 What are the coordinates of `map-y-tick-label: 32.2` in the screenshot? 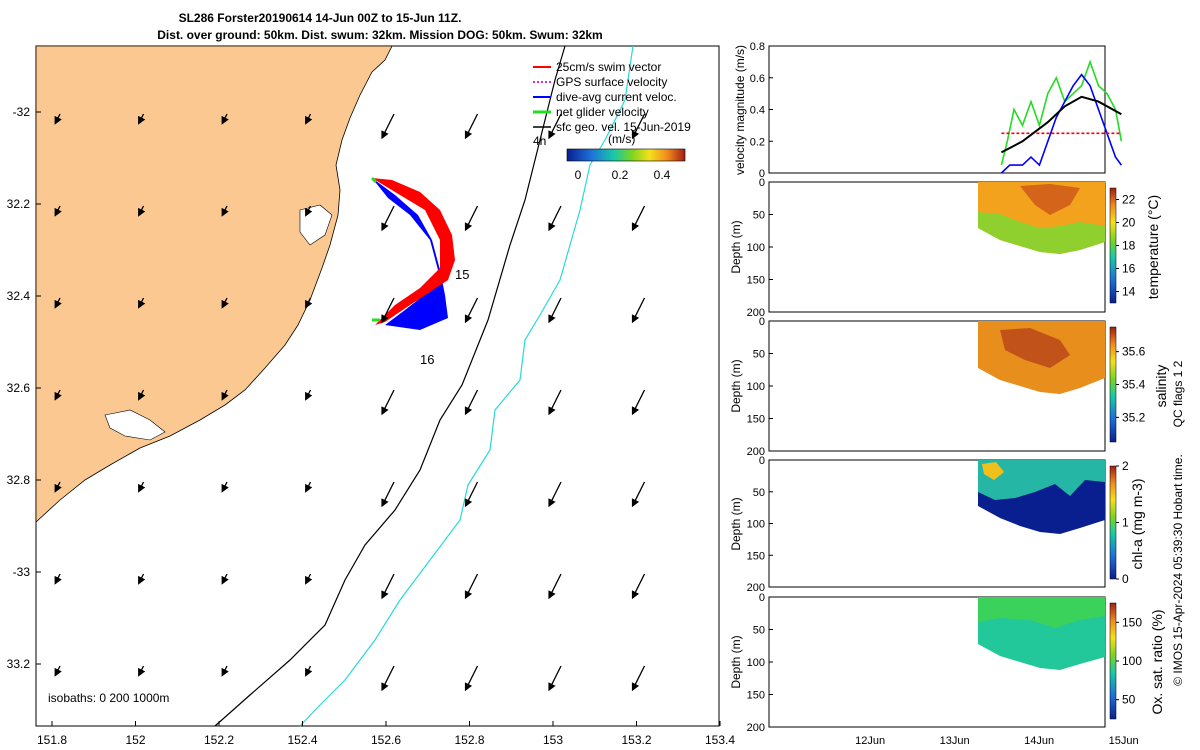 It's located at (19, 204).